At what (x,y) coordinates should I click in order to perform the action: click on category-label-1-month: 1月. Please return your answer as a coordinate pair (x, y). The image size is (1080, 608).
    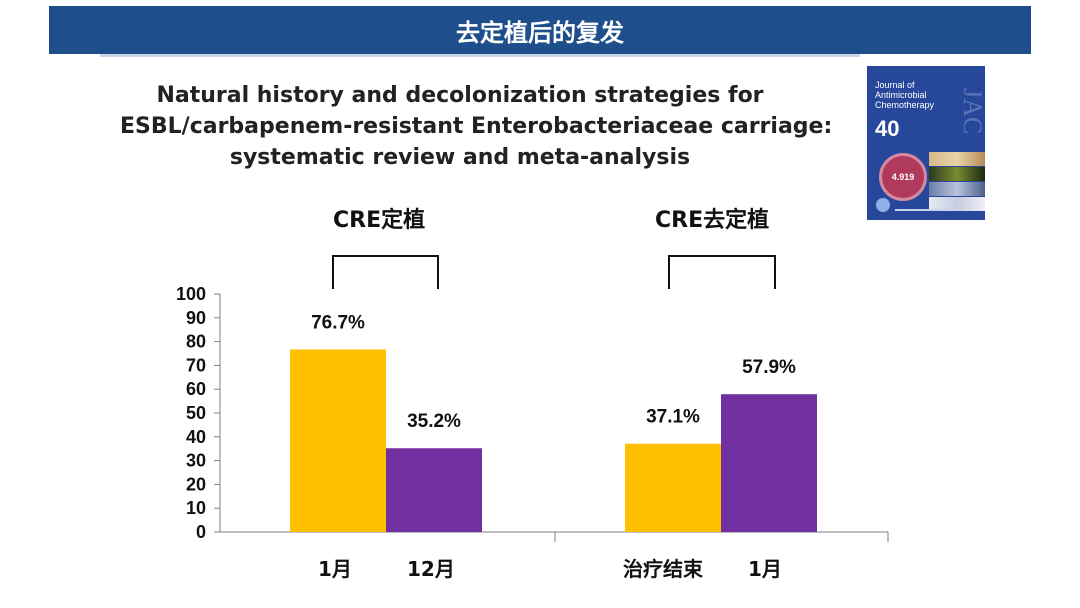
    Looking at the image, I should click on (335, 569).